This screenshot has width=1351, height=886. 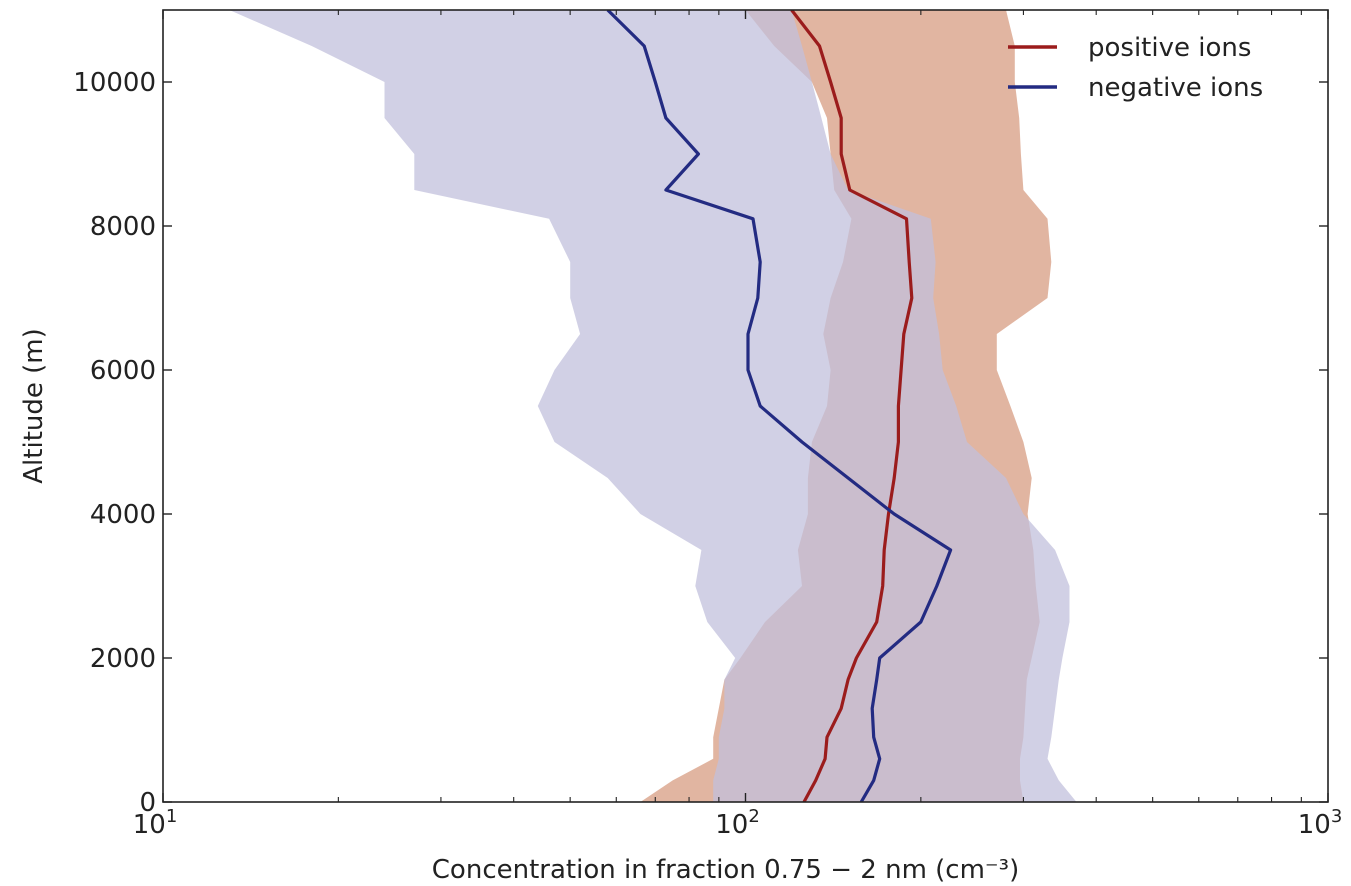 I want to click on legend-label-negative-ions: negative ions, so click(x=1175, y=88).